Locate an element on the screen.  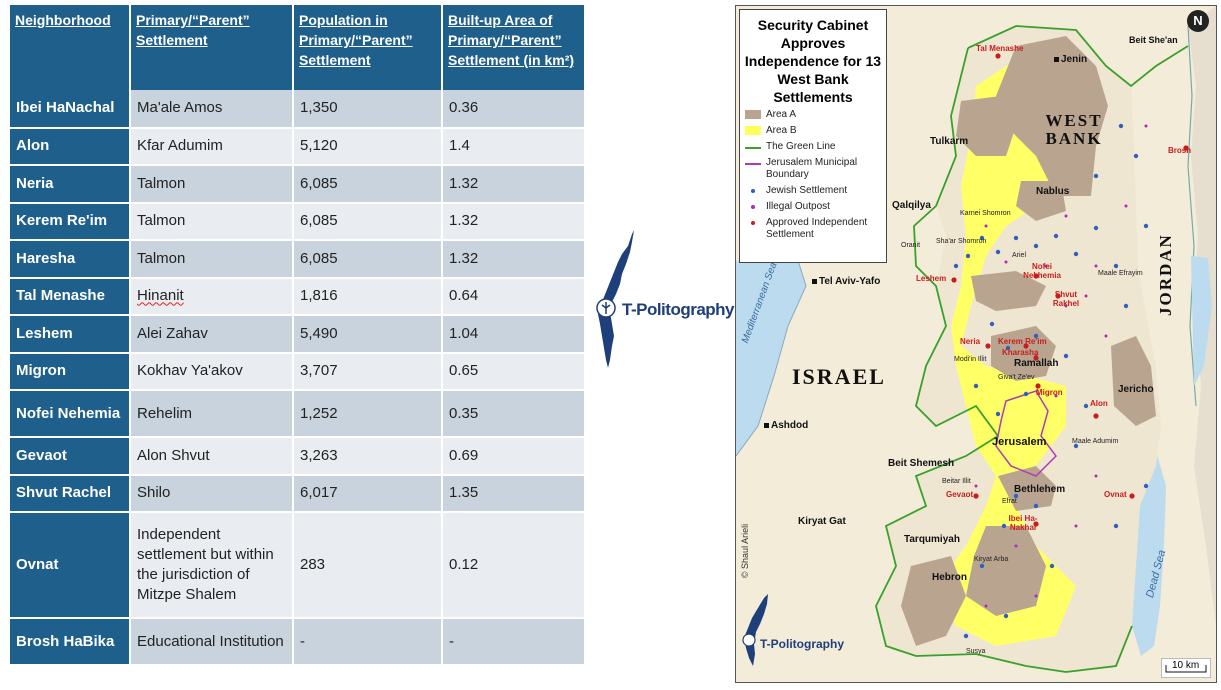
place-modiin-illit: Modi'in Illit is located at coordinates (970, 359).